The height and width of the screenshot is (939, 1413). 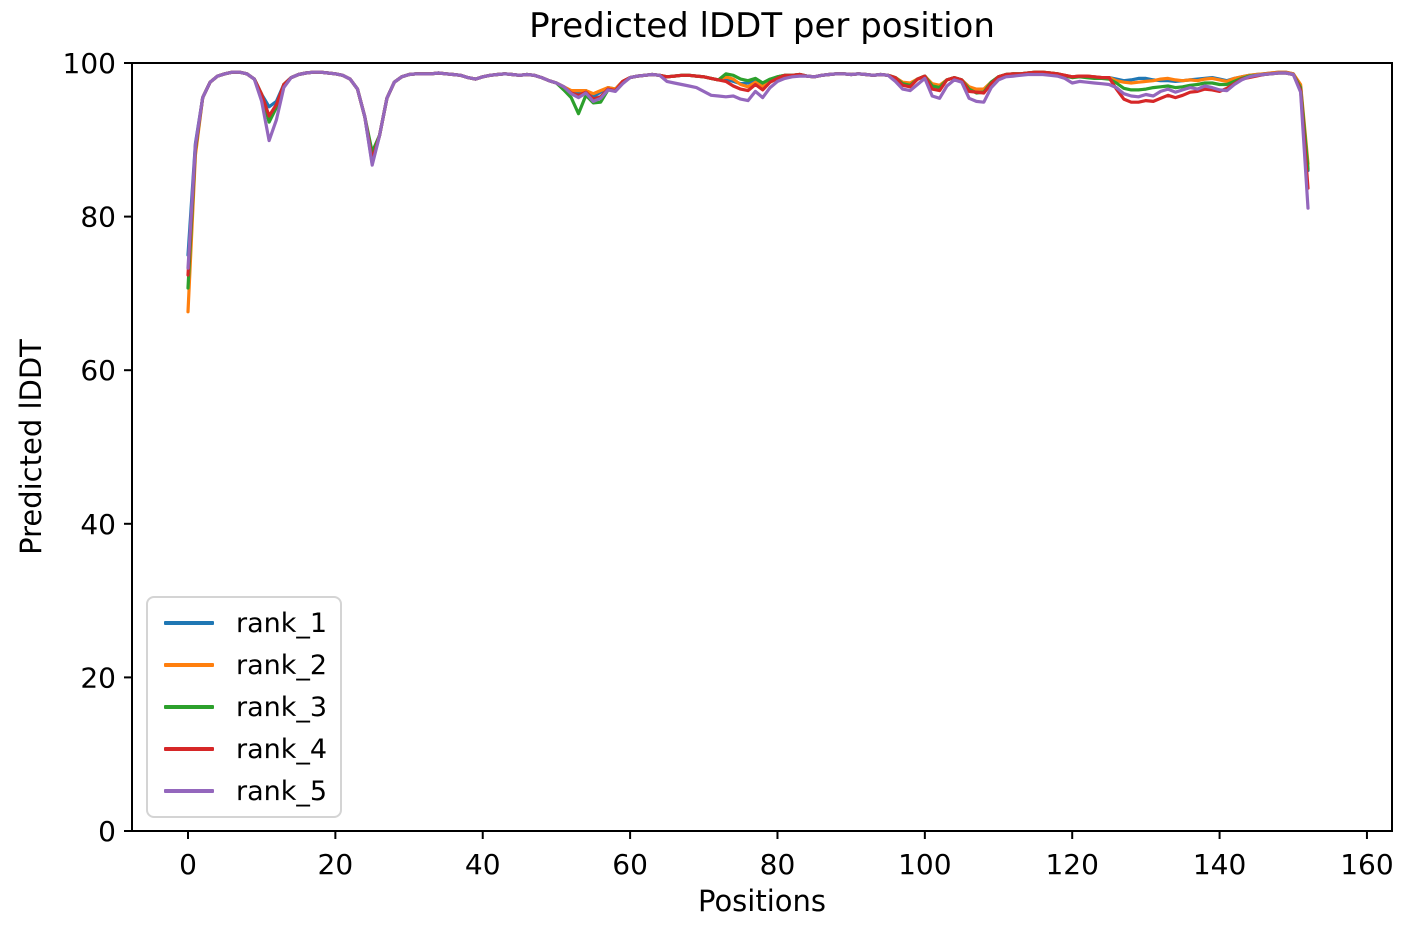 What do you see at coordinates (336, 864) in the screenshot?
I see `x-tick-label: 20` at bounding box center [336, 864].